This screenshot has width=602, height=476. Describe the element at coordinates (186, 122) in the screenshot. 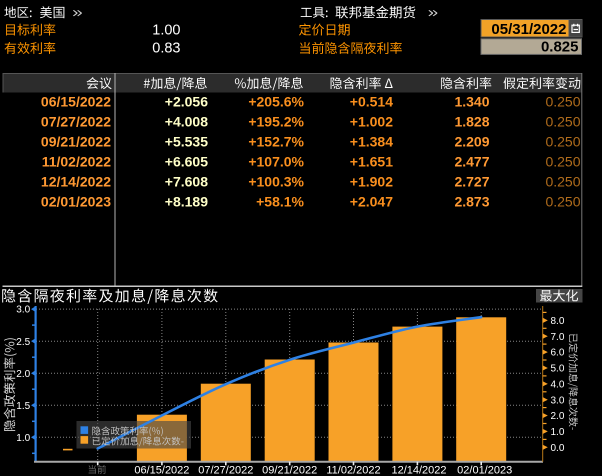

I see `svg-text: +4.008` at that location.